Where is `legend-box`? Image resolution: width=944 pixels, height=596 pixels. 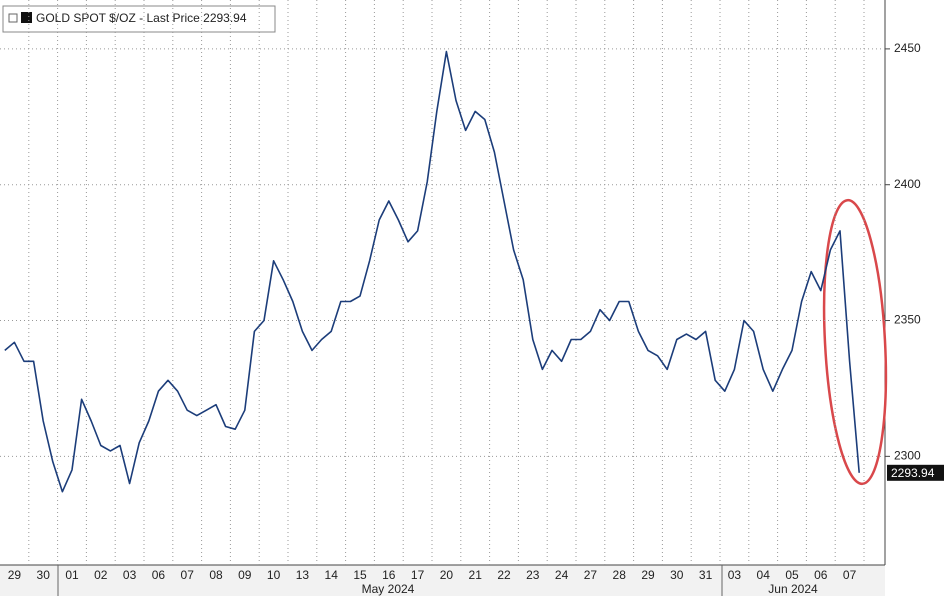 legend-box is located at coordinates (139, 19).